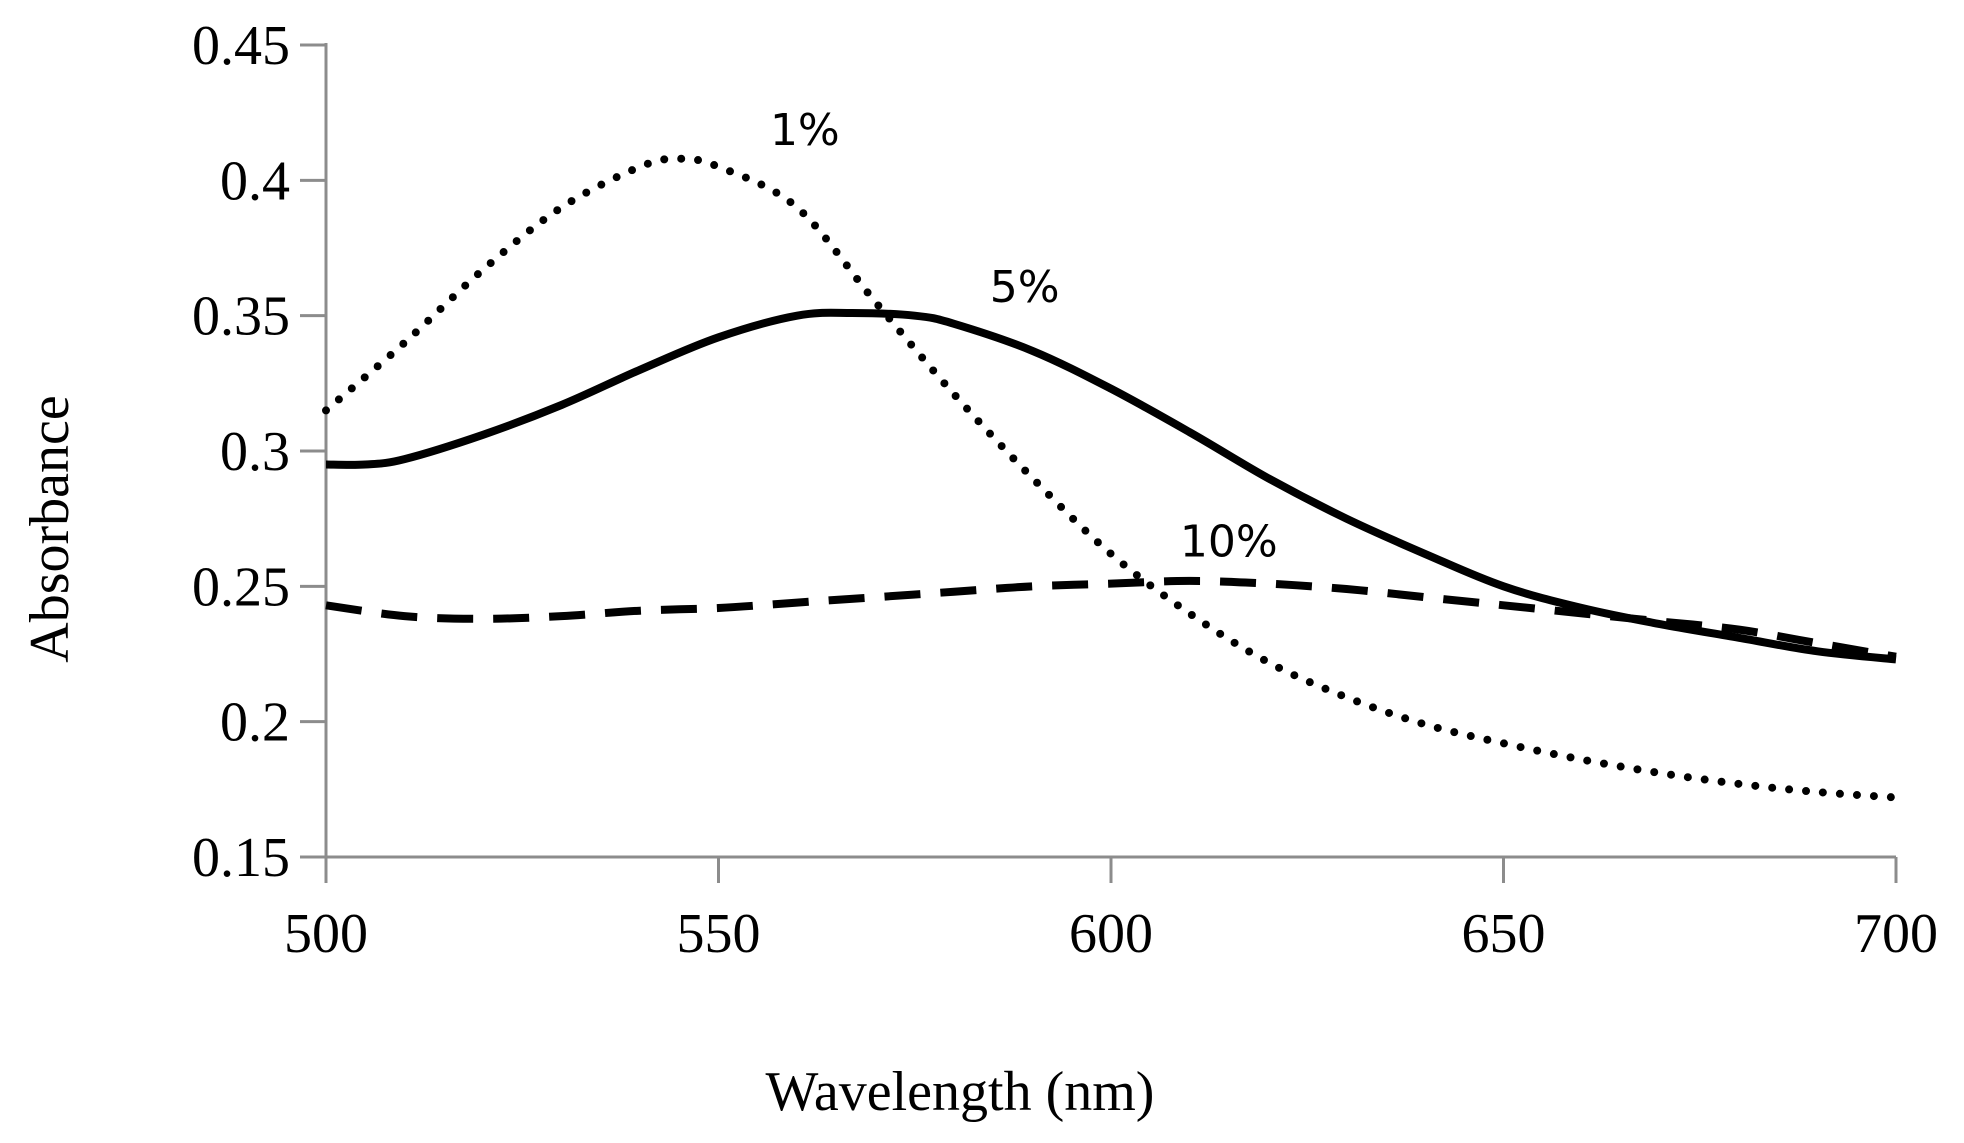 Image resolution: width=1964 pixels, height=1143 pixels. I want to click on x-tick-label: 650, so click(1504, 934).